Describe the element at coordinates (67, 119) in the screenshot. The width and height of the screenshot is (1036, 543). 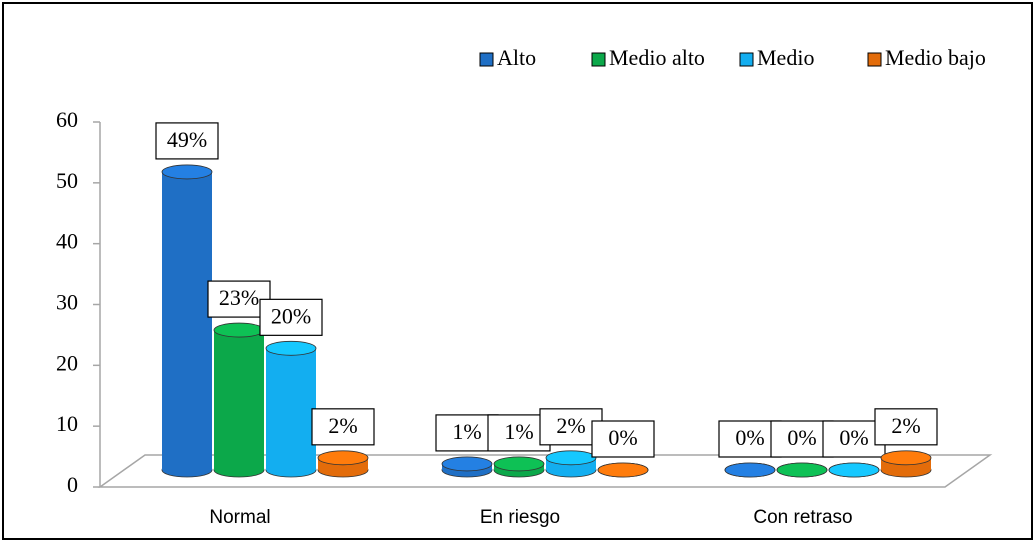
I see `y-tick-label: 60` at that location.